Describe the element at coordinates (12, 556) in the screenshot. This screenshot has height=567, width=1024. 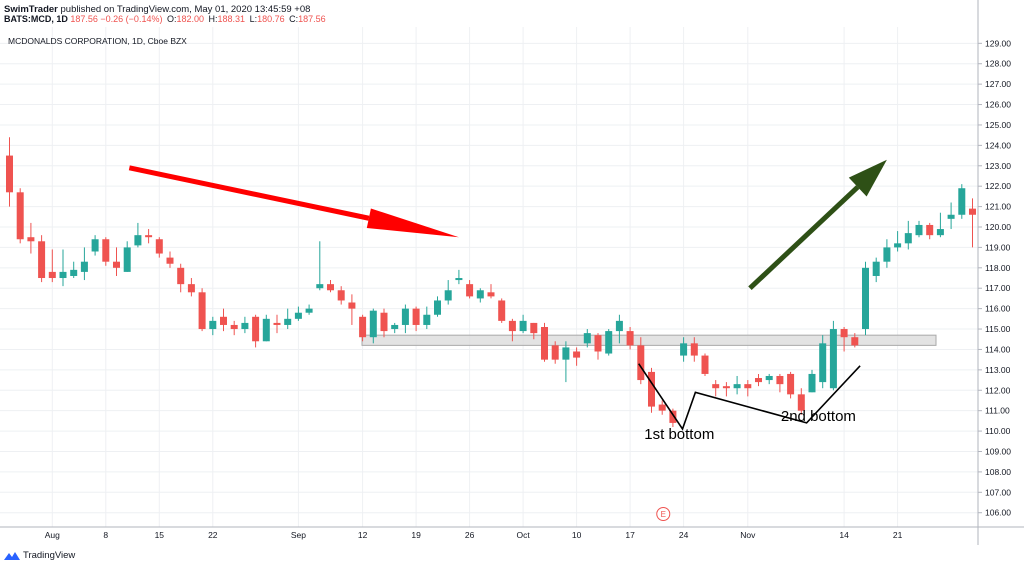
I see `tradingview-logo-icon` at that location.